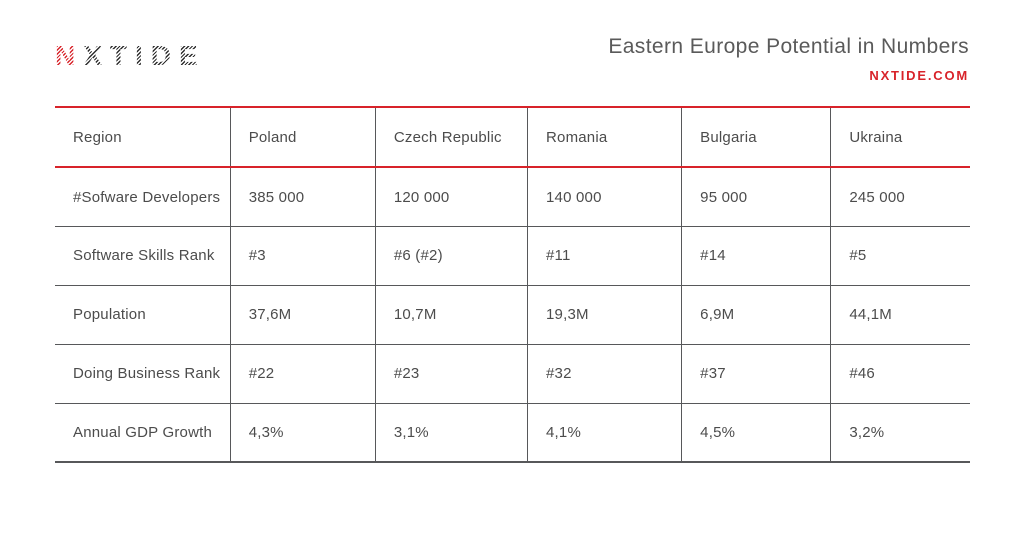  What do you see at coordinates (143, 197) in the screenshot?
I see `row-label-cell: #Sofware Developers` at bounding box center [143, 197].